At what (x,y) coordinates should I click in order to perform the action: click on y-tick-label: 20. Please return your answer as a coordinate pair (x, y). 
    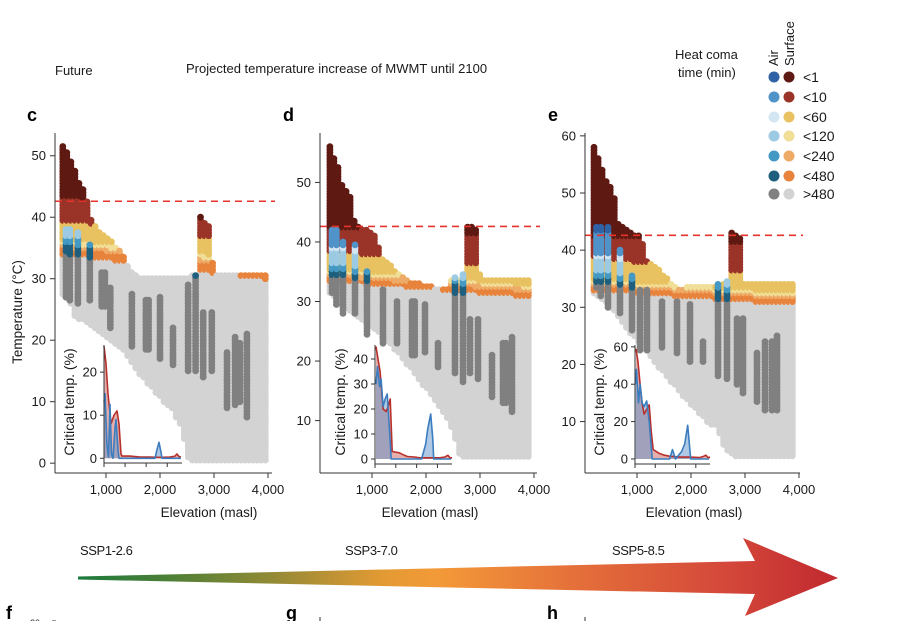
    Looking at the image, I should click on (39, 340).